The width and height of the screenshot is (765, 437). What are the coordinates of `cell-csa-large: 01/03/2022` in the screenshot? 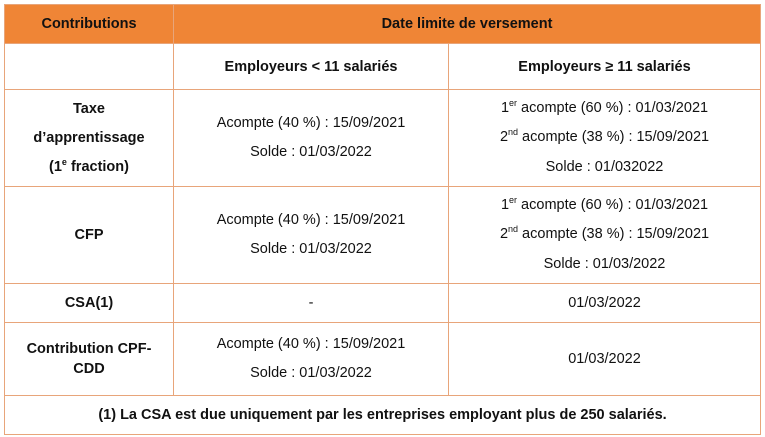 It's located at (604, 303).